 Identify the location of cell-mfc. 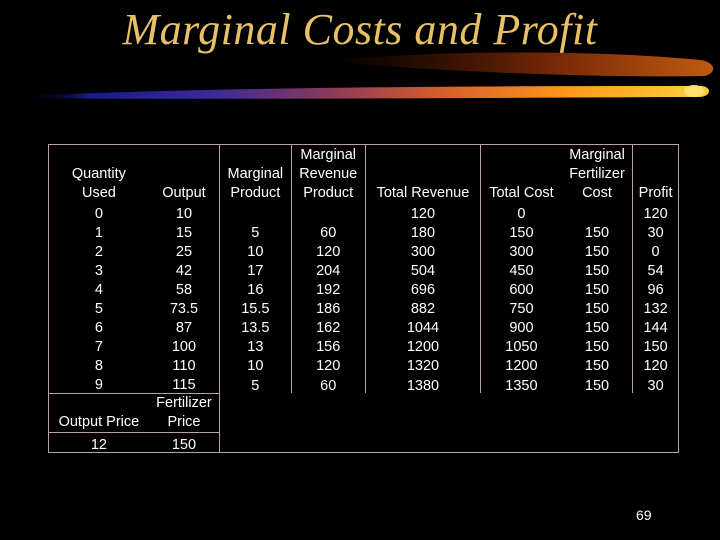
(597, 212).